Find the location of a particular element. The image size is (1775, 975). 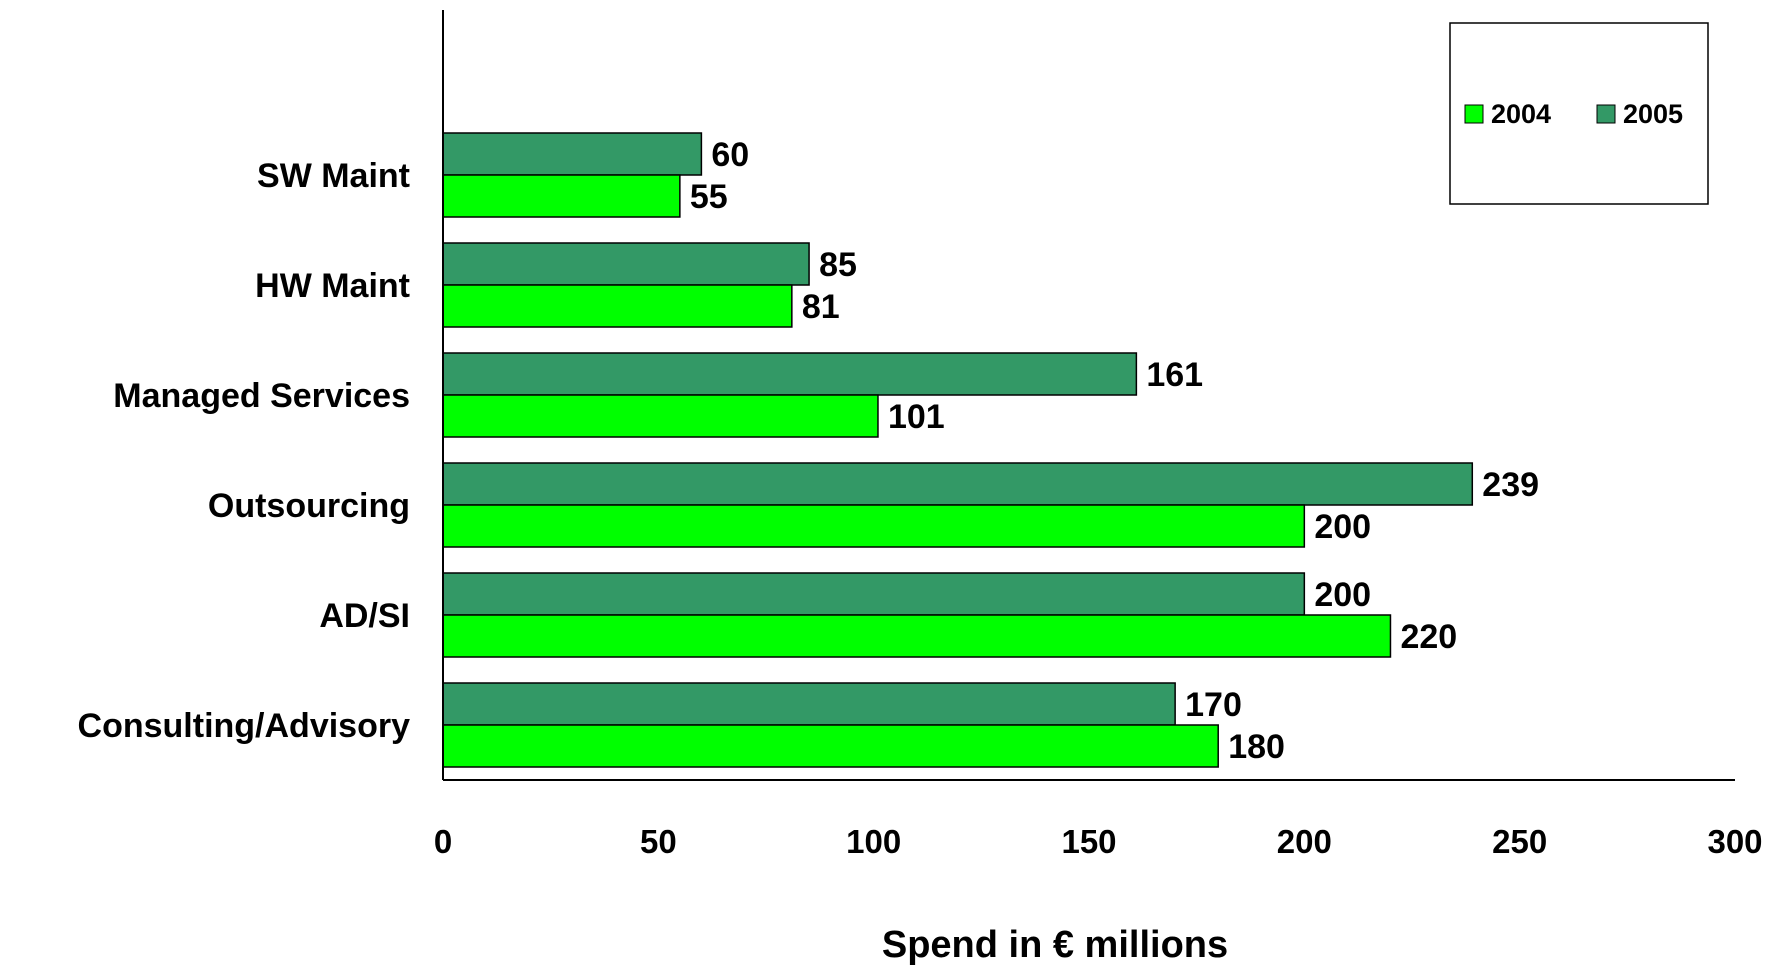

data-label-managed-services-2005: 161 is located at coordinates (1174, 375).